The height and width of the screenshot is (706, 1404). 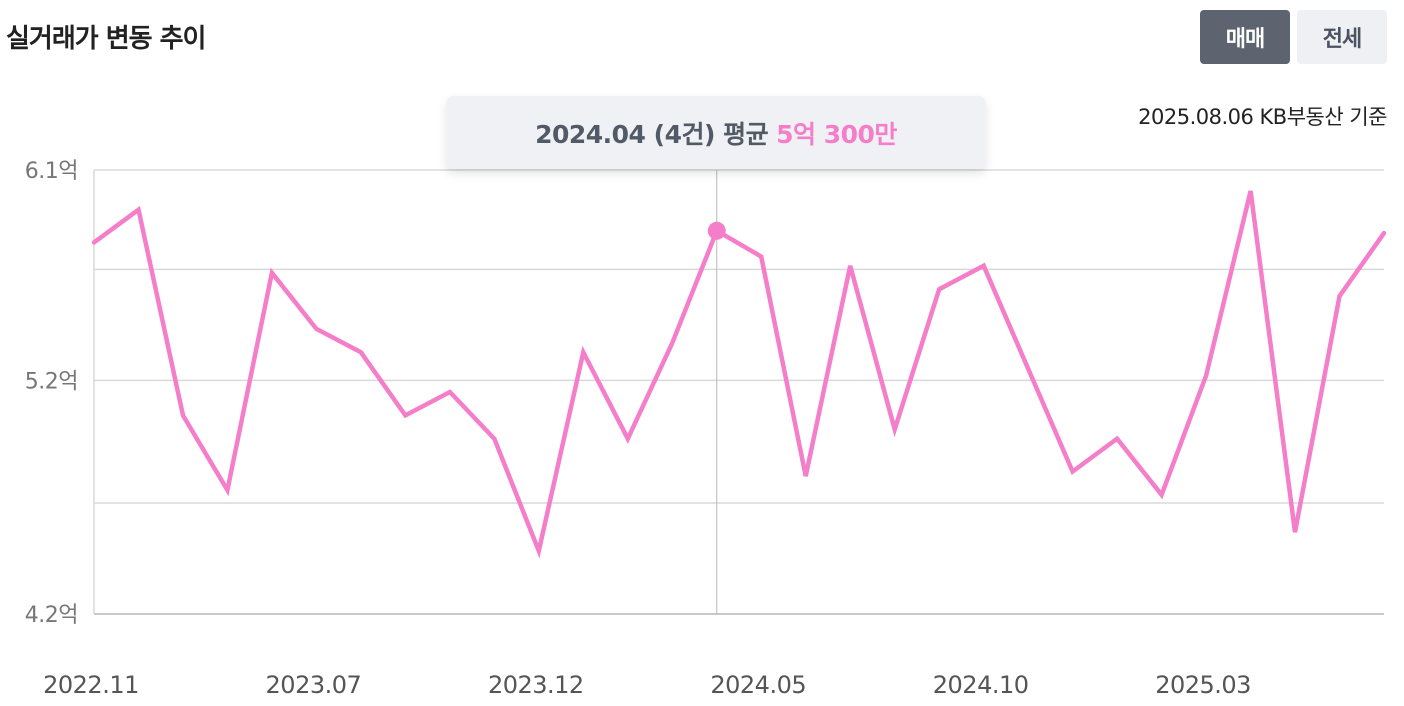 What do you see at coordinates (716, 230) in the screenshot?
I see `highlighted-point` at bounding box center [716, 230].